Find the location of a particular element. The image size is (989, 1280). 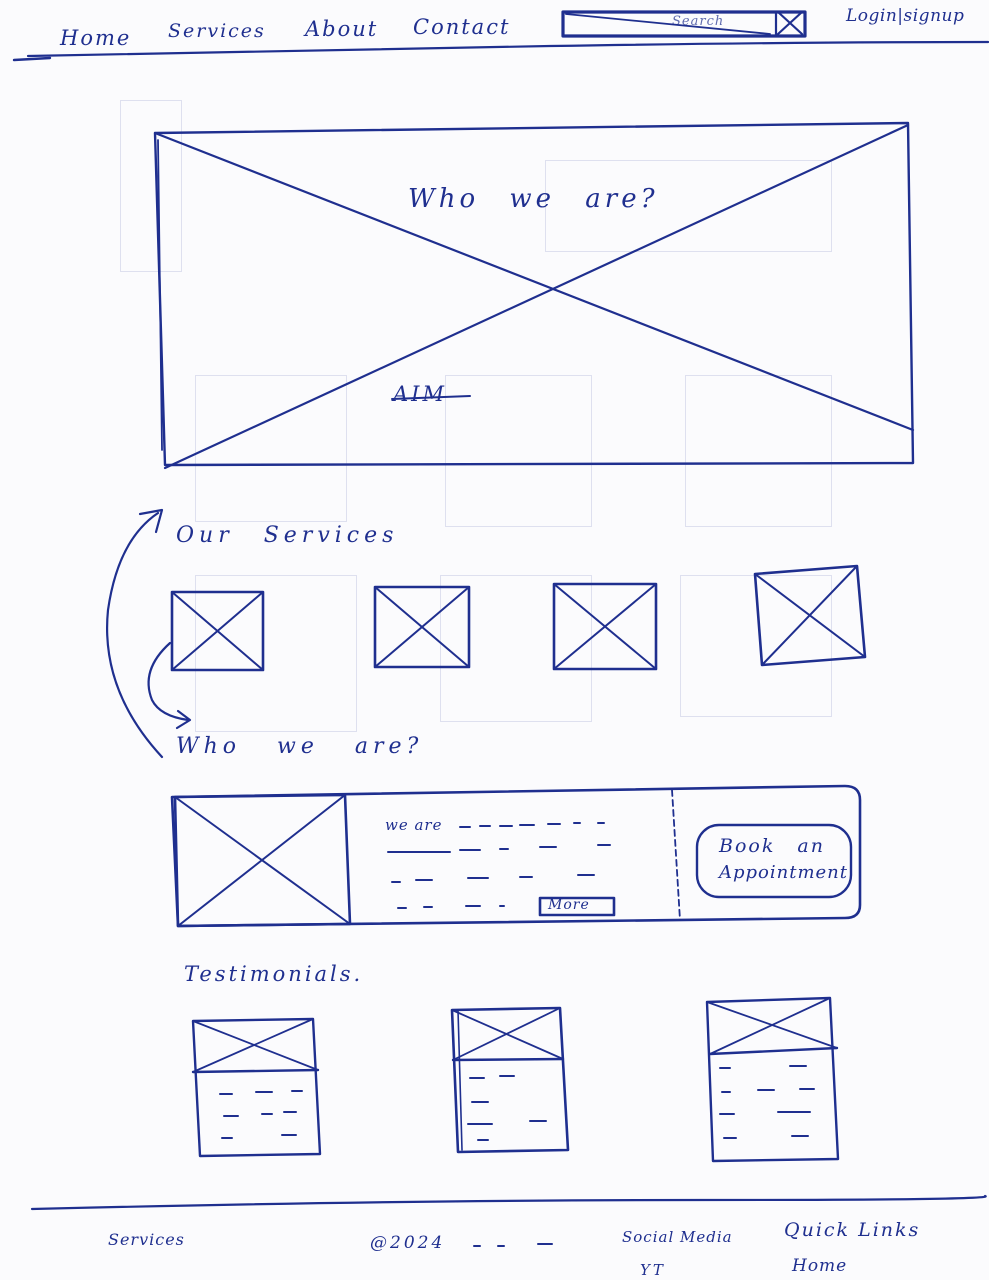

book-appointment-button: Book an Appointment is located at coordinates (774, 861).